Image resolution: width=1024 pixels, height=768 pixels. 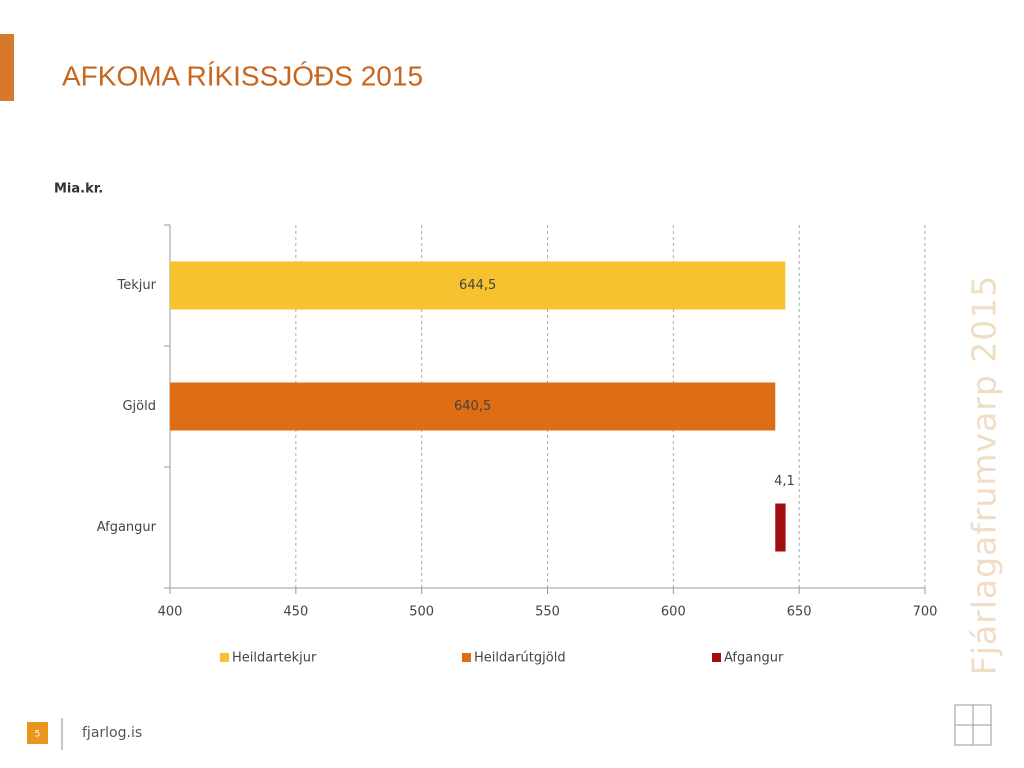 I want to click on legend-label: Heildartekjur, so click(x=274, y=658).